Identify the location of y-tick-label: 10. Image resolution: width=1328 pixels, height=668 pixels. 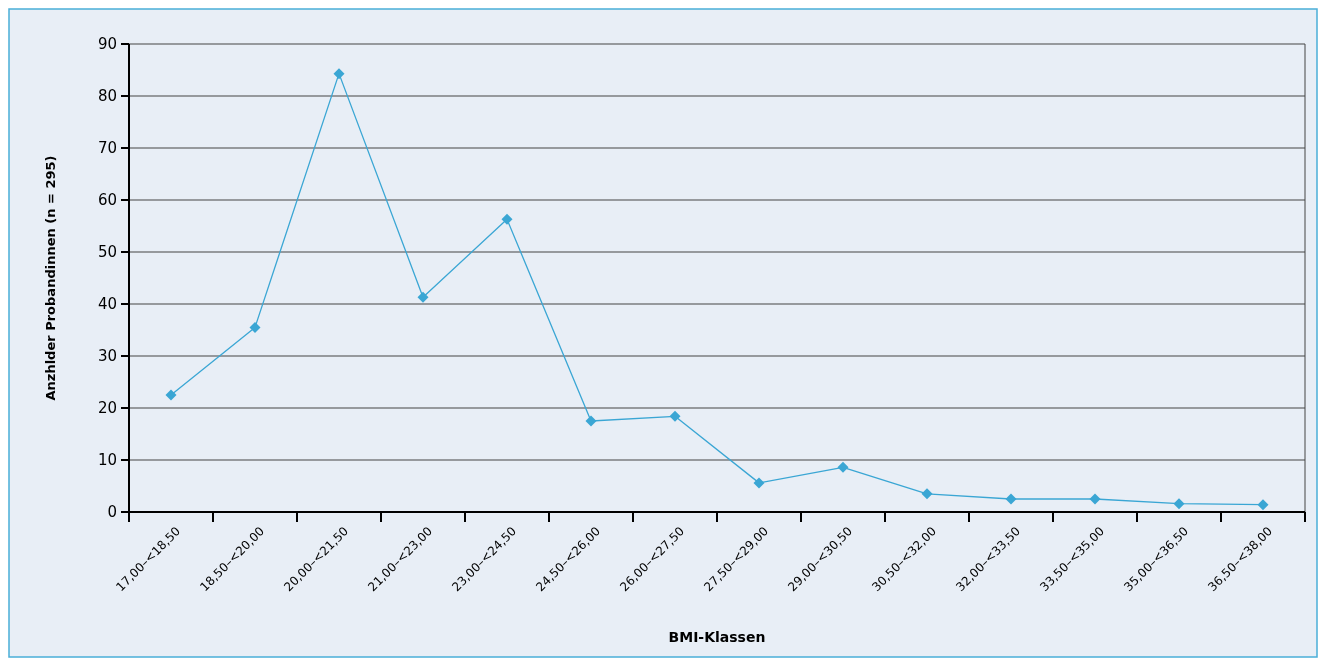
(107, 460).